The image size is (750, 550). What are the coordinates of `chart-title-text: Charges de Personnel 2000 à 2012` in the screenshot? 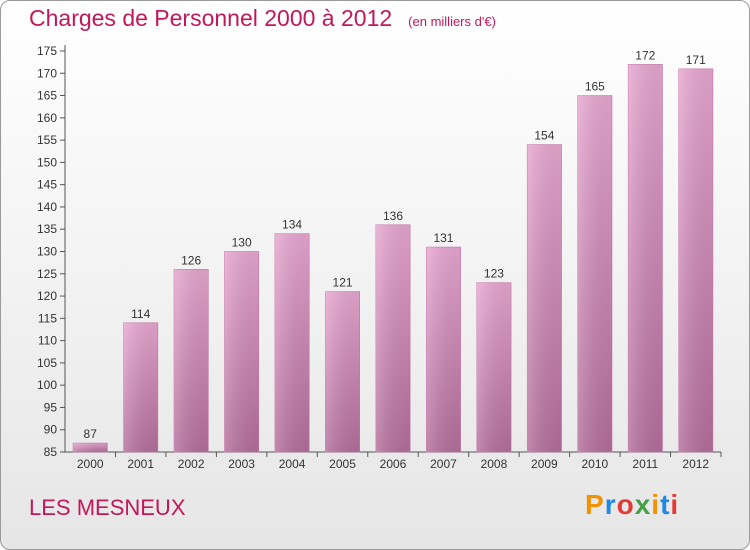 It's located at (211, 18).